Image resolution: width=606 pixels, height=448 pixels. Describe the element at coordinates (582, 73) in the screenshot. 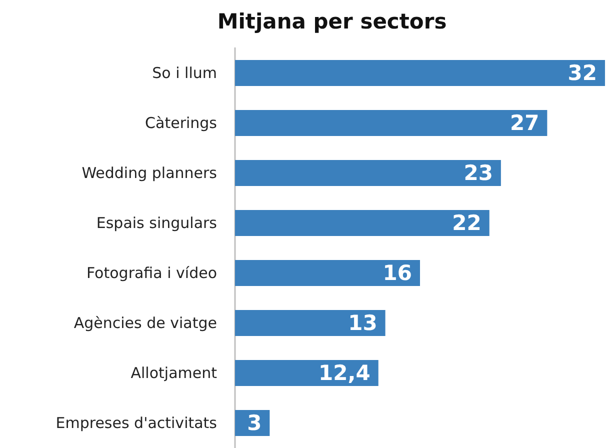

I see `data-label: 32` at that location.